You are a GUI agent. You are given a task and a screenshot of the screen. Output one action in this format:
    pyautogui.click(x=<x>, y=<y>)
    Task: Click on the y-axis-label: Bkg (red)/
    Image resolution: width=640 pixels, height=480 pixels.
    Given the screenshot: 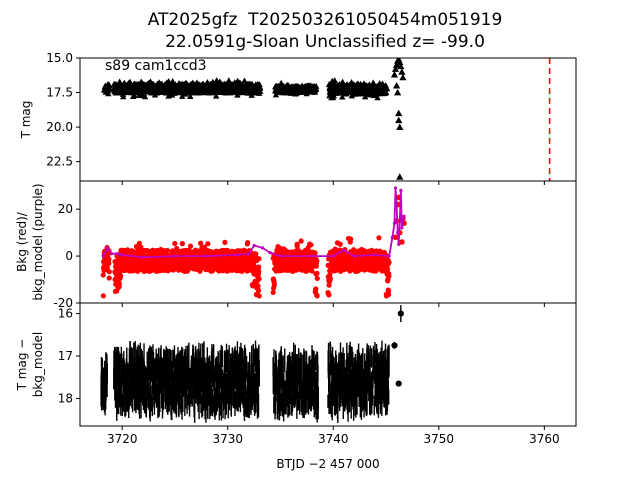 What is the action you would take?
    pyautogui.click(x=22, y=241)
    